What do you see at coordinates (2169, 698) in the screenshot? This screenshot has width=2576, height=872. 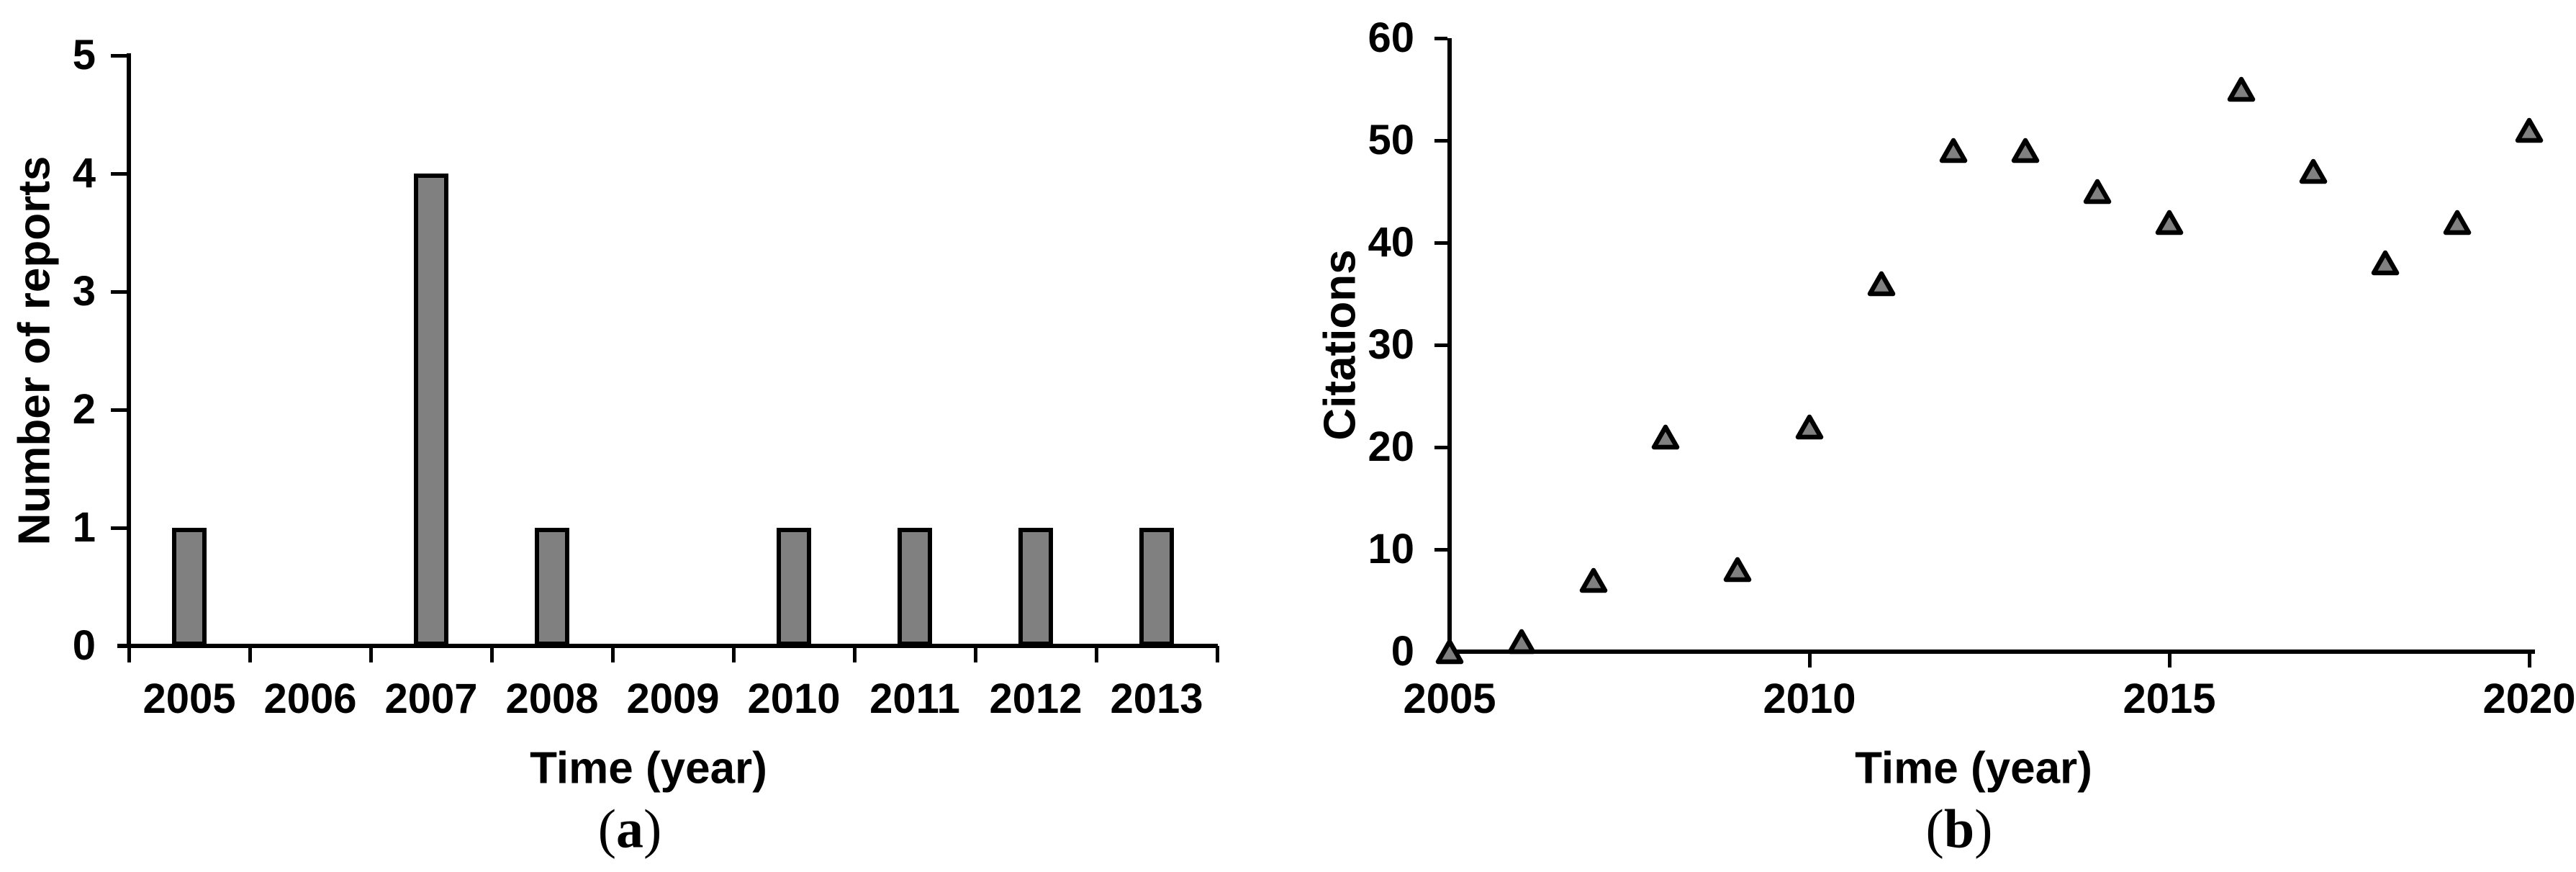 I see `chart-b-x-tick-label: 2015` at bounding box center [2169, 698].